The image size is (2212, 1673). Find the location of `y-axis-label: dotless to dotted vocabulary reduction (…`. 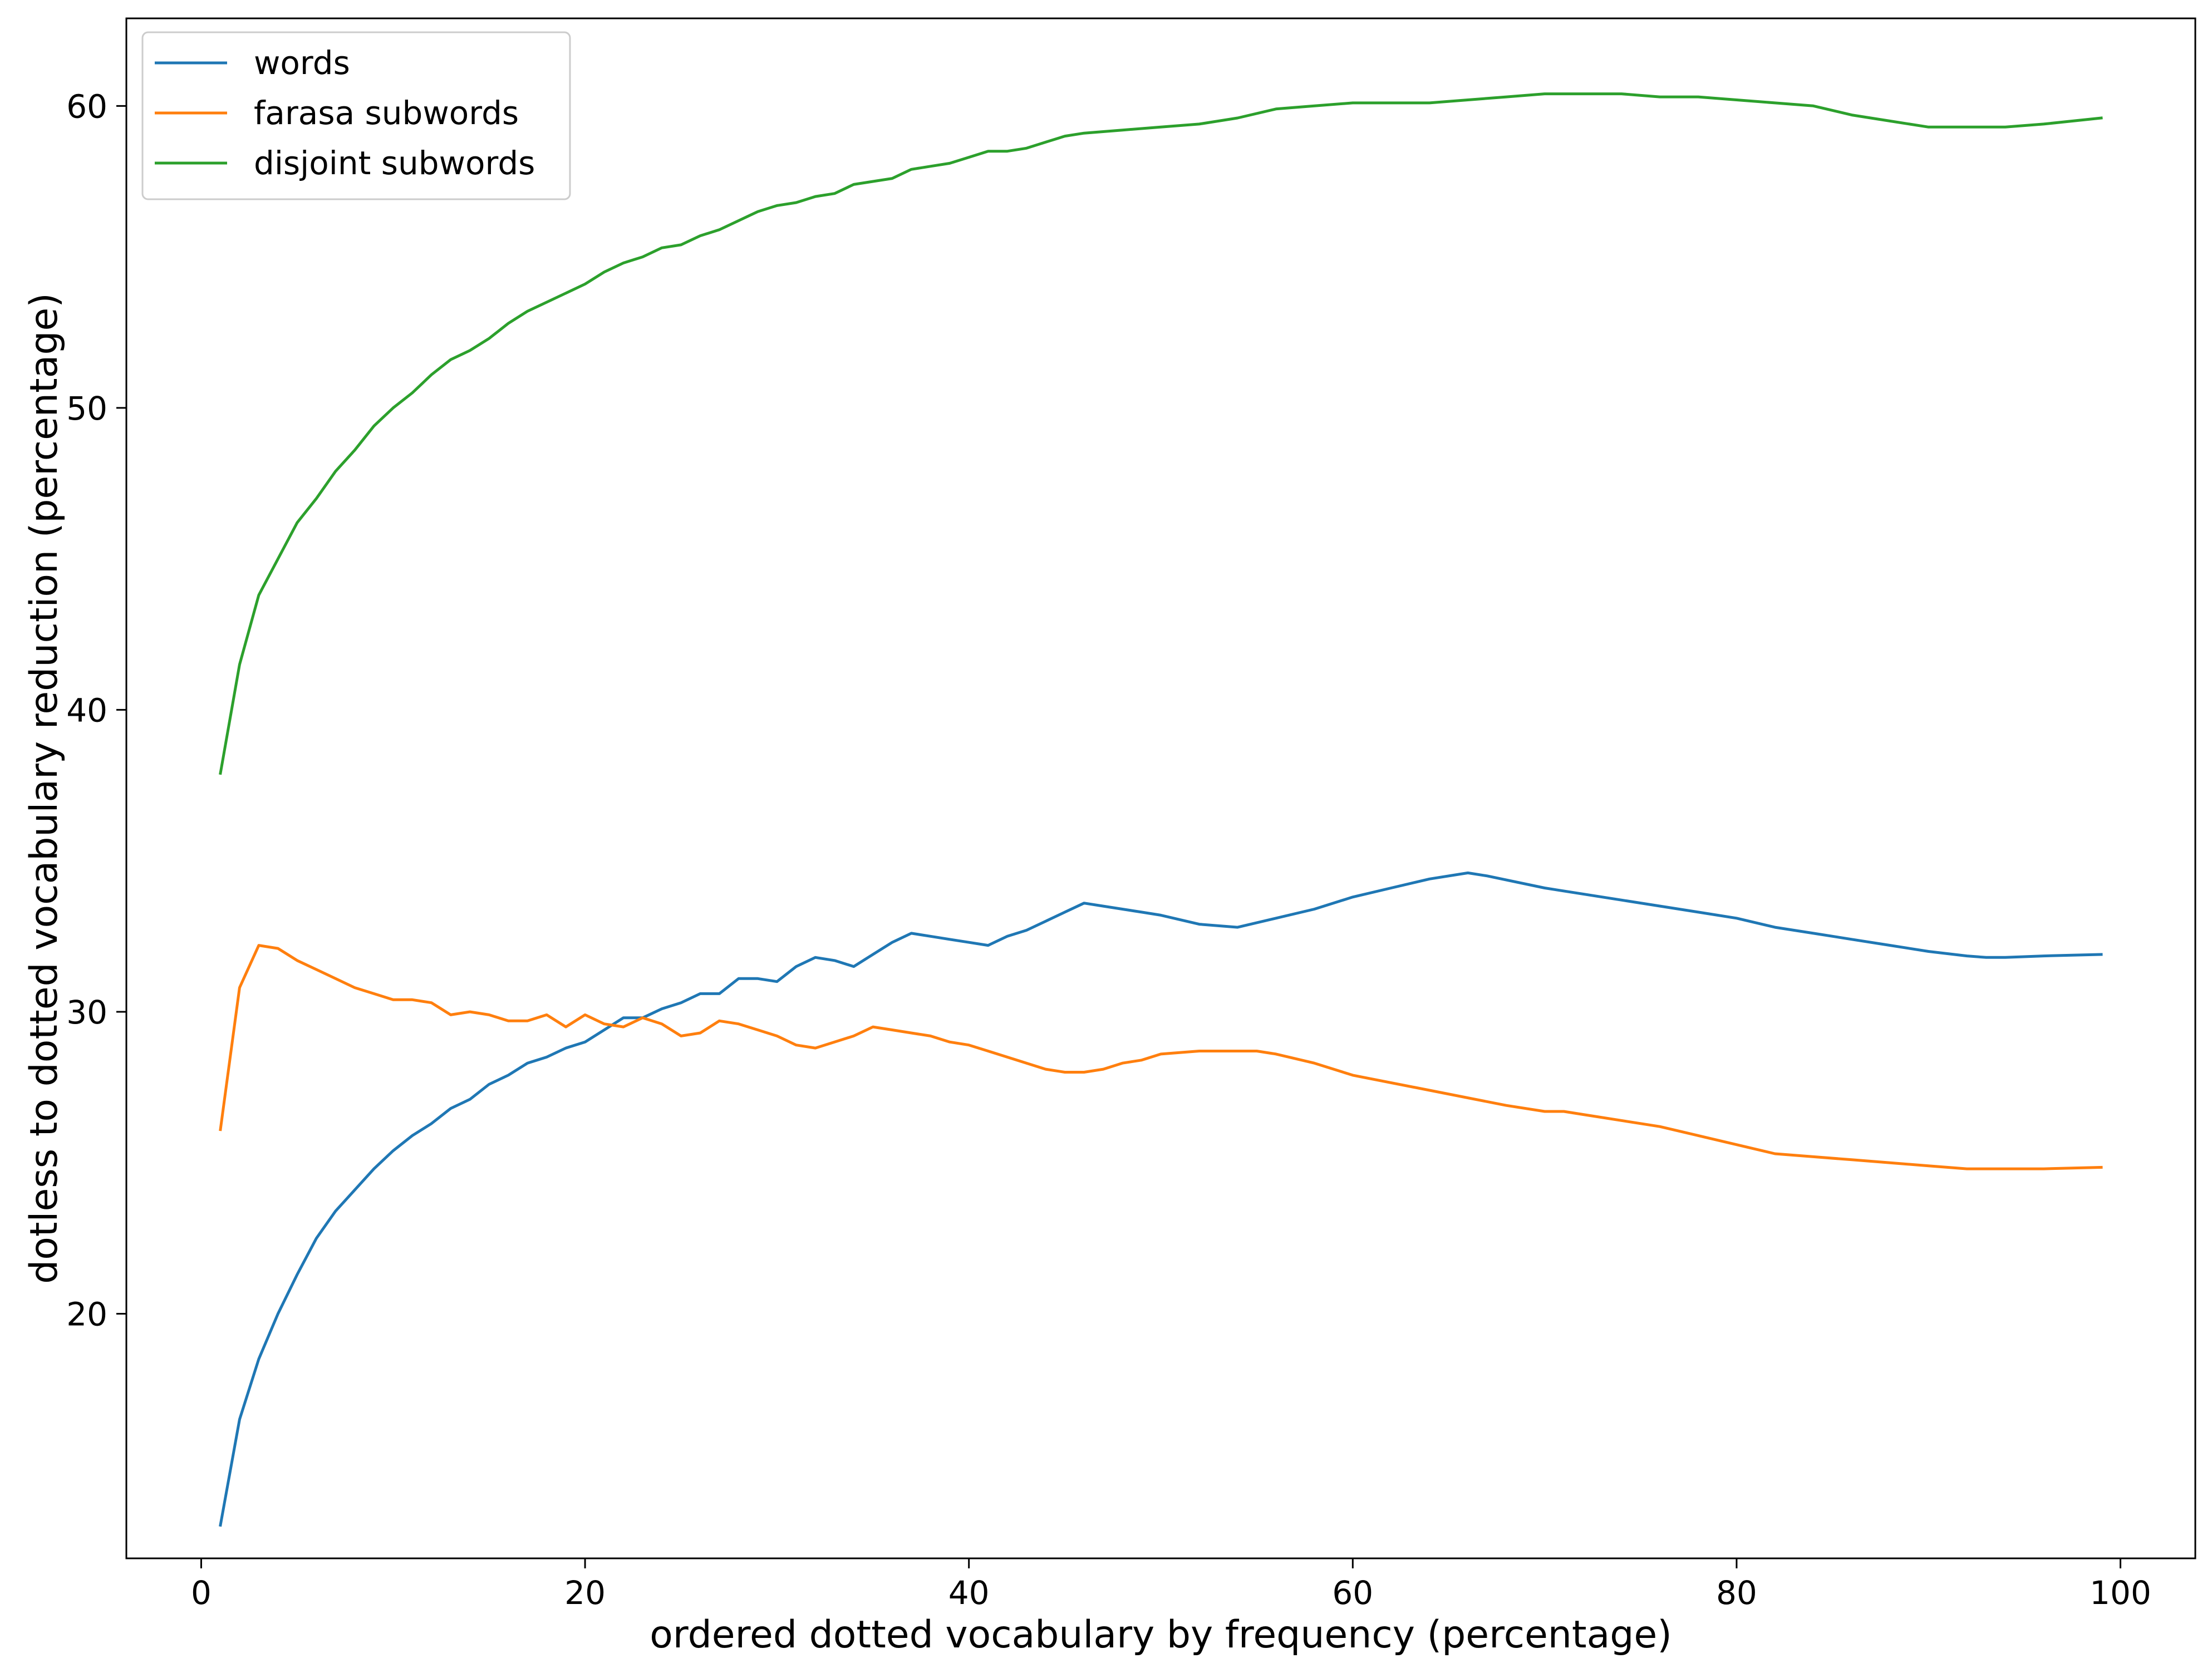

y-axis-label: dotless to dotted vocabulary reduction (… is located at coordinates (44, 789).